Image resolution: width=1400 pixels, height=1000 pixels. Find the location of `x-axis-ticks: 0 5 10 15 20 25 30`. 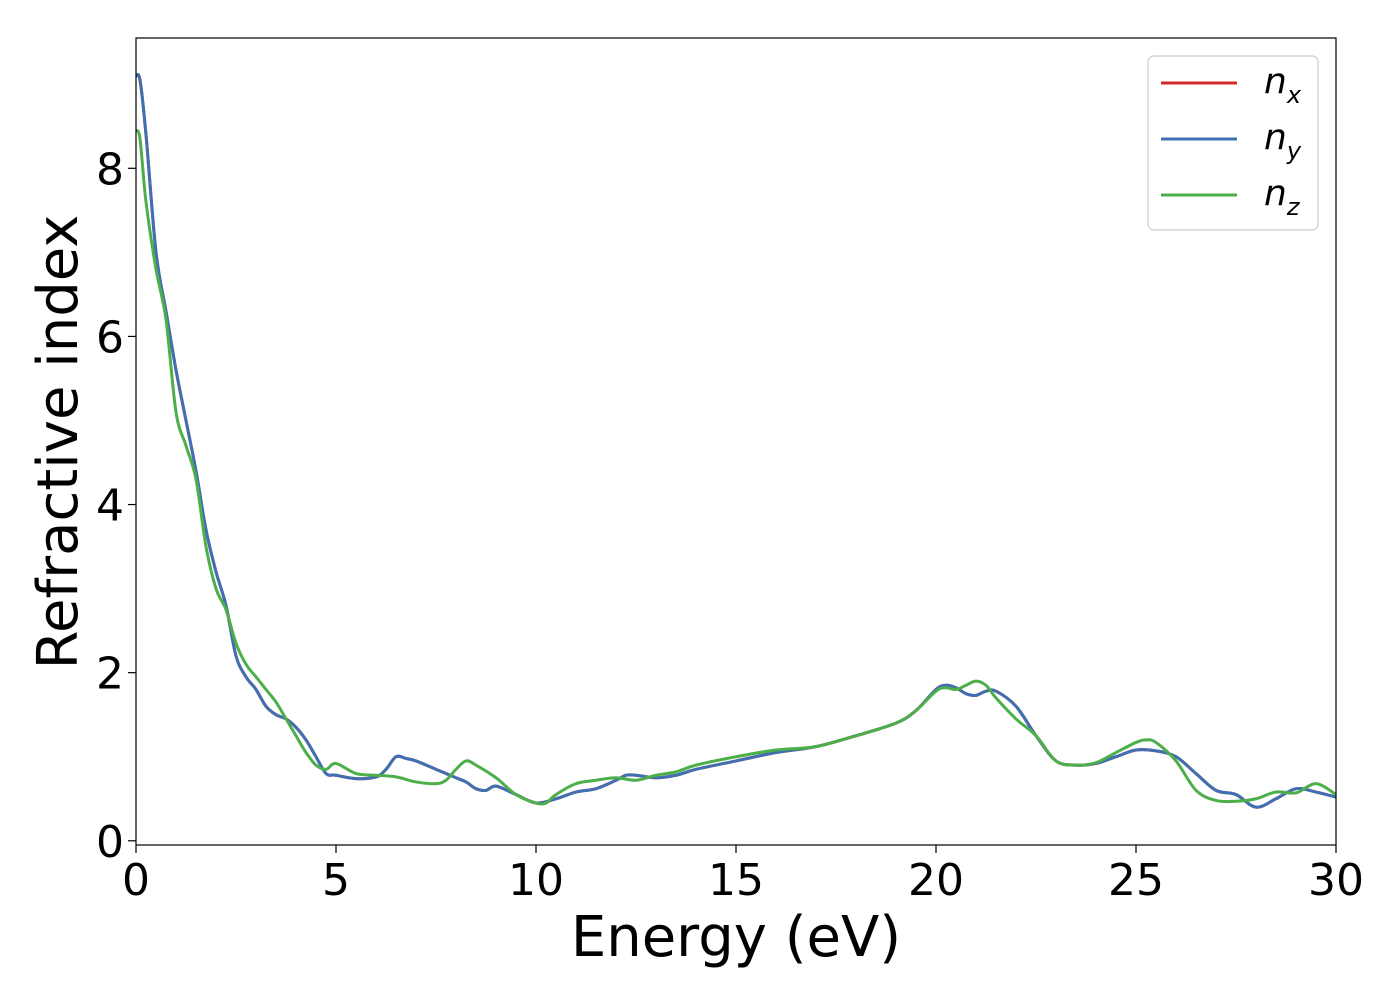

x-axis-ticks: 0 5 10 15 20 25 30 is located at coordinates (743, 875).